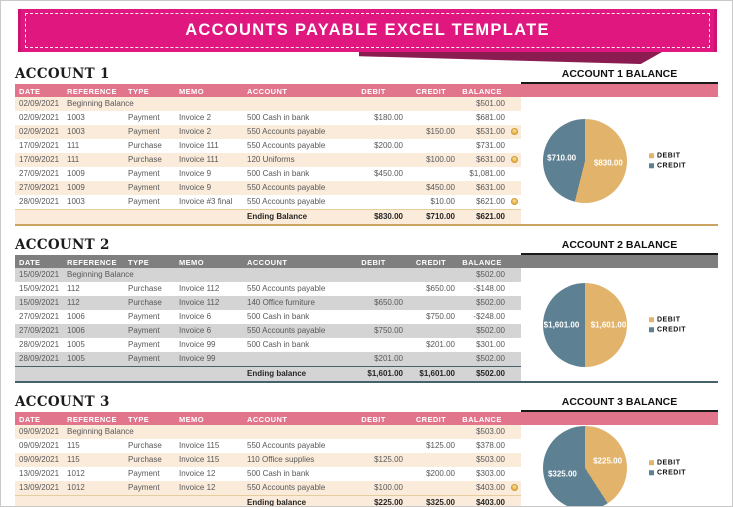 The height and width of the screenshot is (507, 733). Describe the element at coordinates (268, 275) in the screenshot. I see `table-row: 15/09/2021 Beginning Balance $502.00` at that location.